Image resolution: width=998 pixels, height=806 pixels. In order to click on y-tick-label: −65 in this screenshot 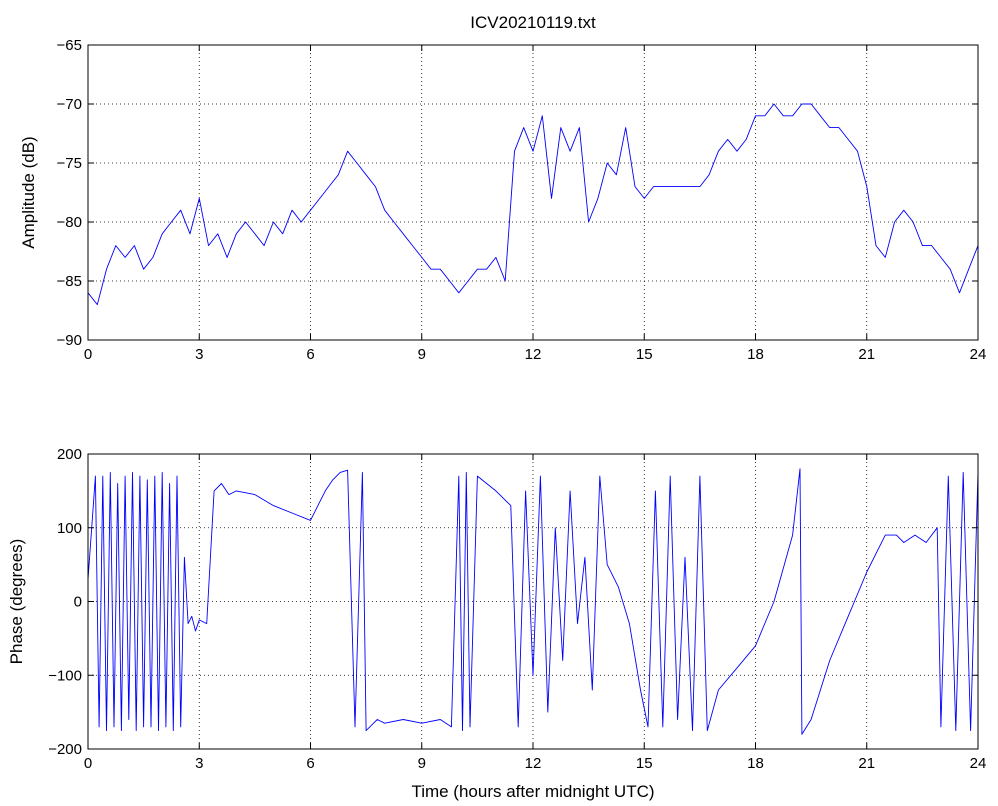, I will do `click(69, 45)`.